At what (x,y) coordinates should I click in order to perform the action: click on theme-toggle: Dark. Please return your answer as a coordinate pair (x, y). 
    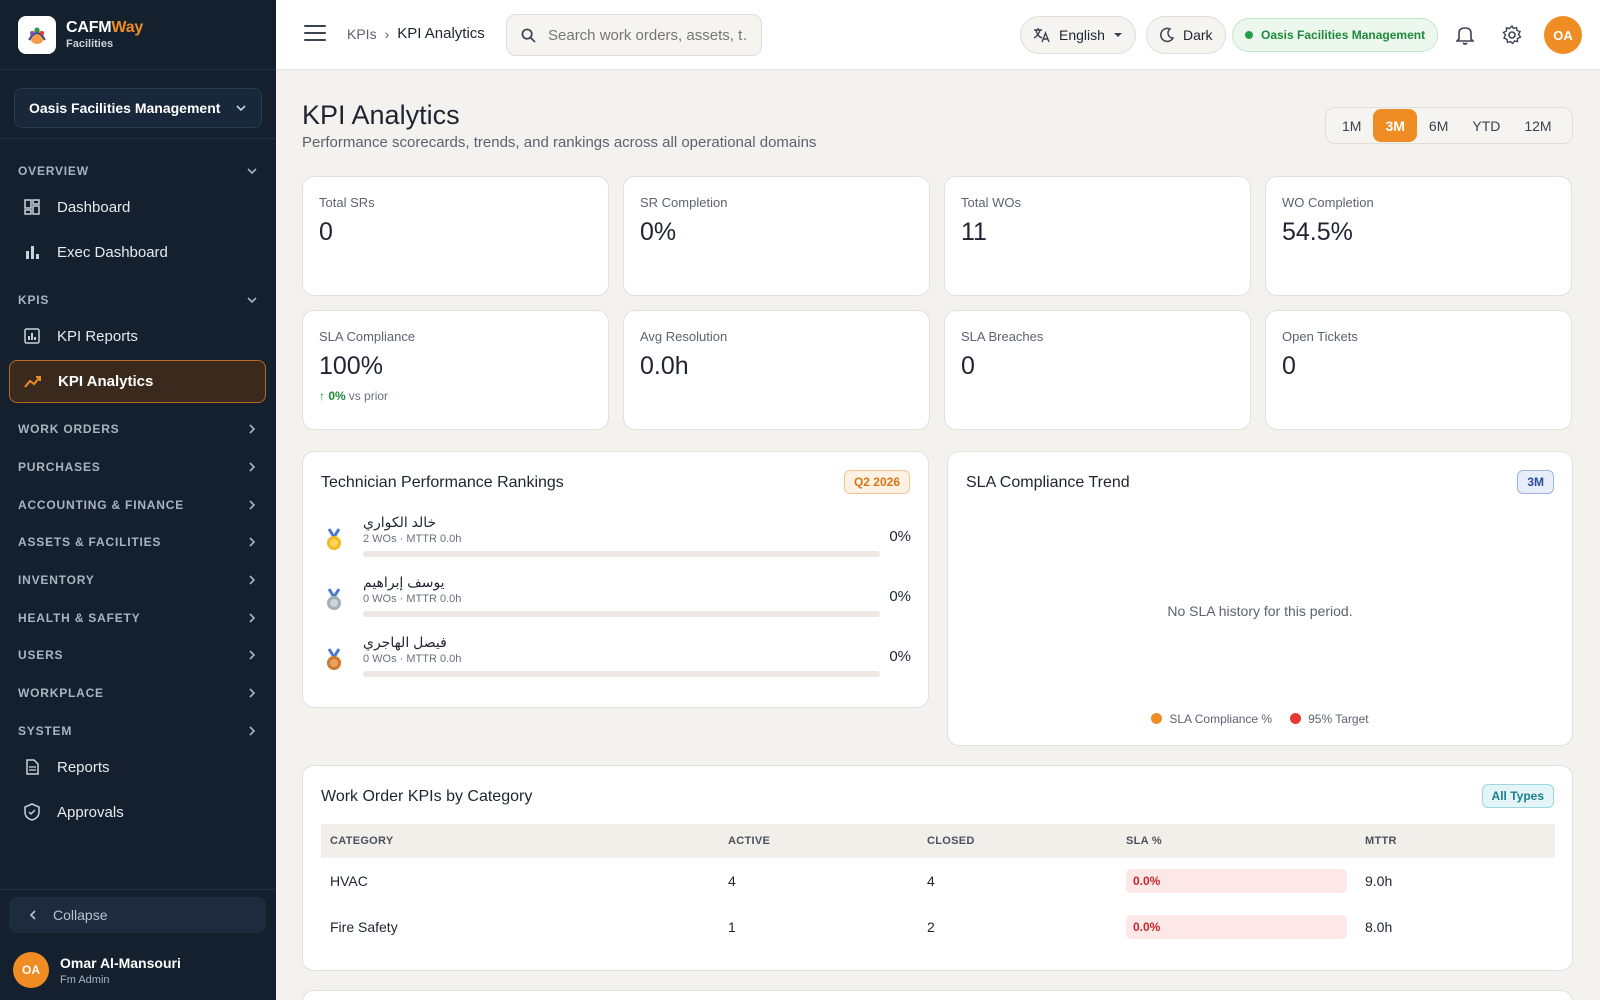
    Looking at the image, I should click on (1186, 35).